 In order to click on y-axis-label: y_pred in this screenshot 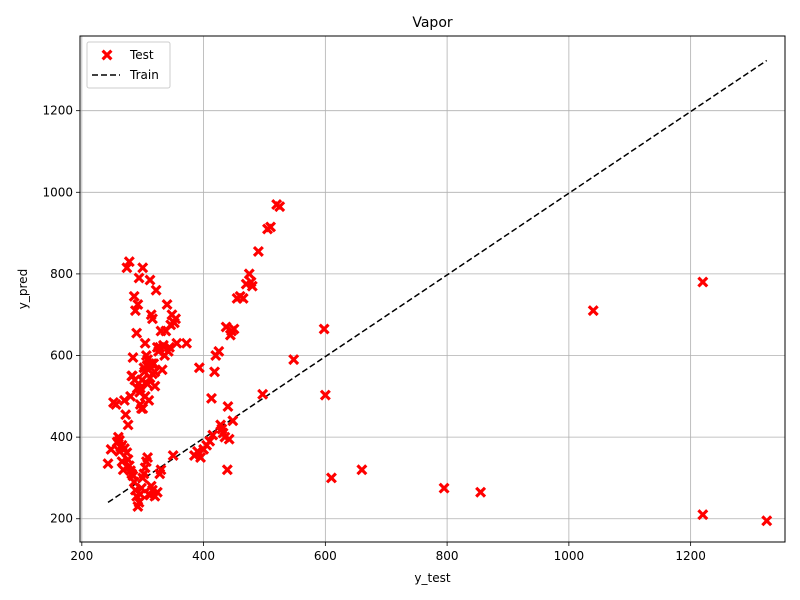, I will do `click(23, 289)`.